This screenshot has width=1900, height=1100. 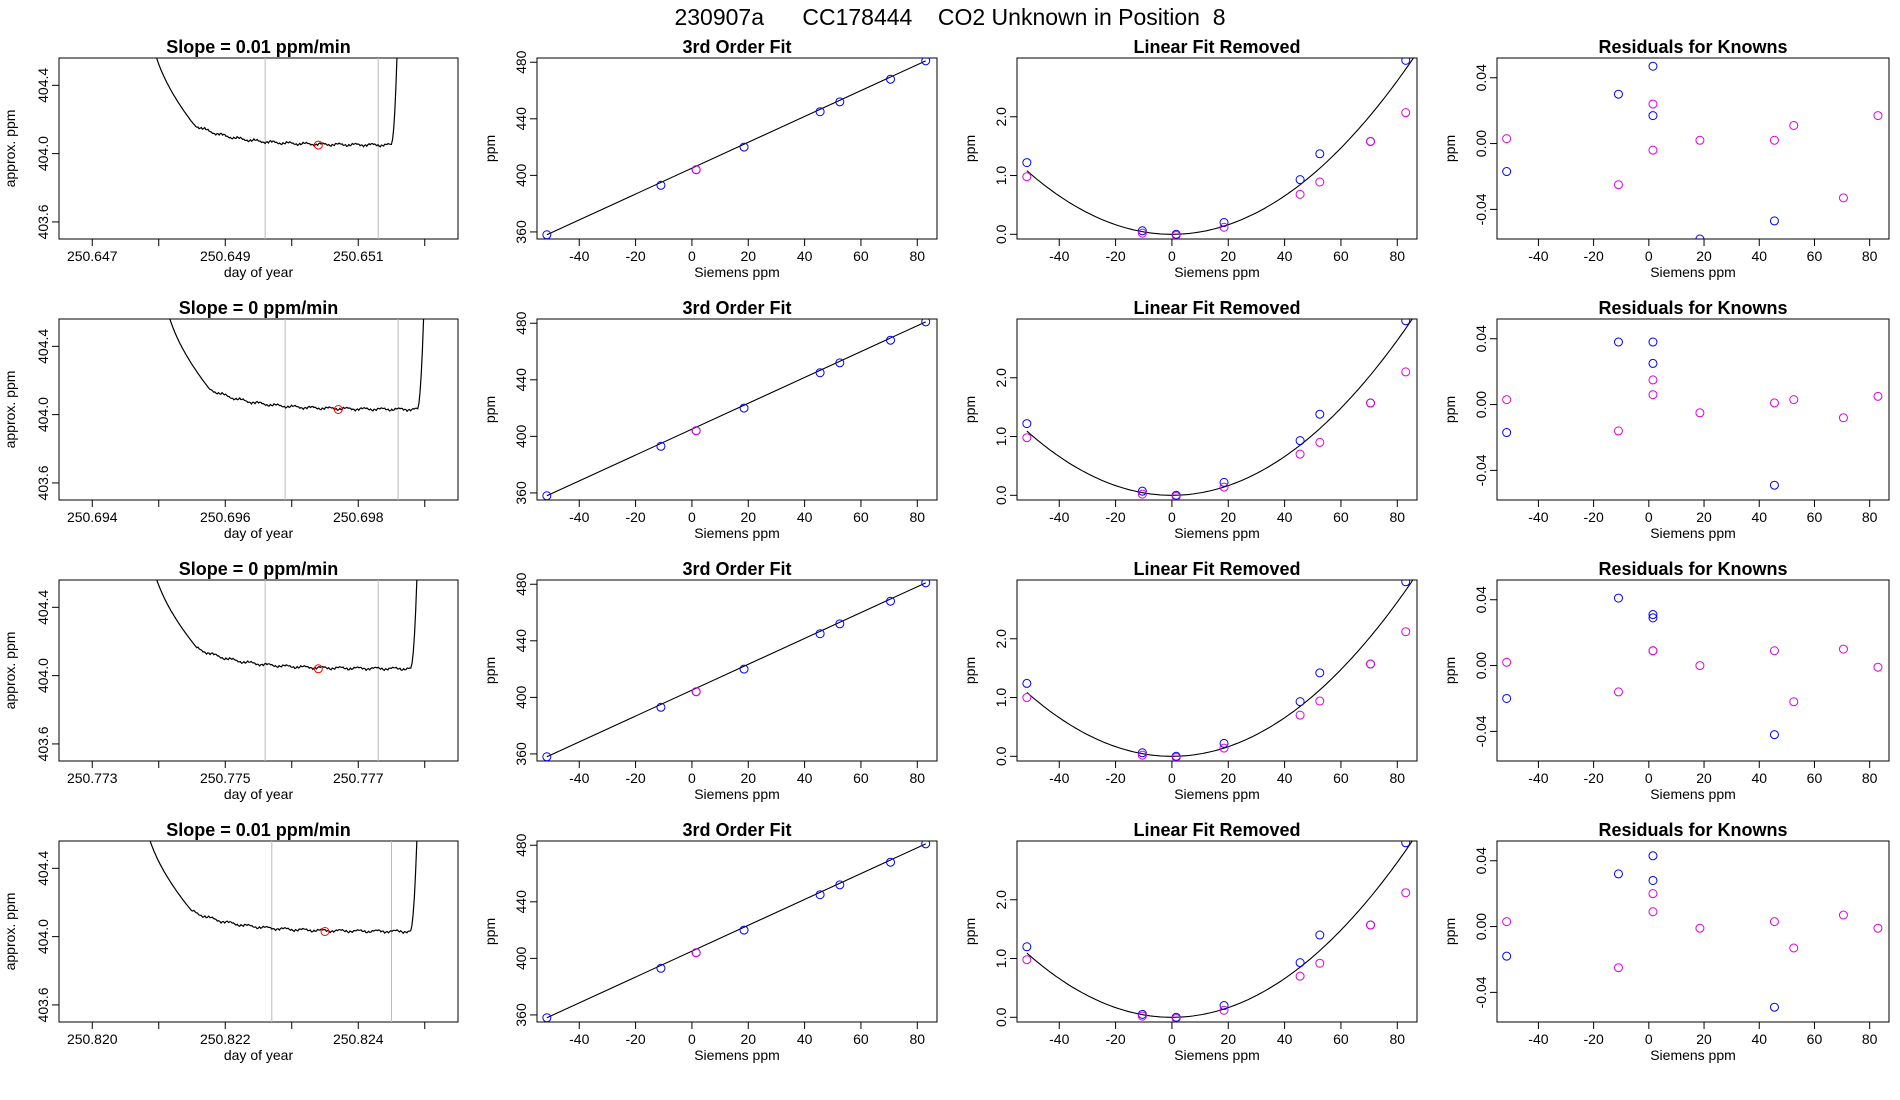 What do you see at coordinates (318, 669) in the screenshot?
I see `selected-point-marker` at bounding box center [318, 669].